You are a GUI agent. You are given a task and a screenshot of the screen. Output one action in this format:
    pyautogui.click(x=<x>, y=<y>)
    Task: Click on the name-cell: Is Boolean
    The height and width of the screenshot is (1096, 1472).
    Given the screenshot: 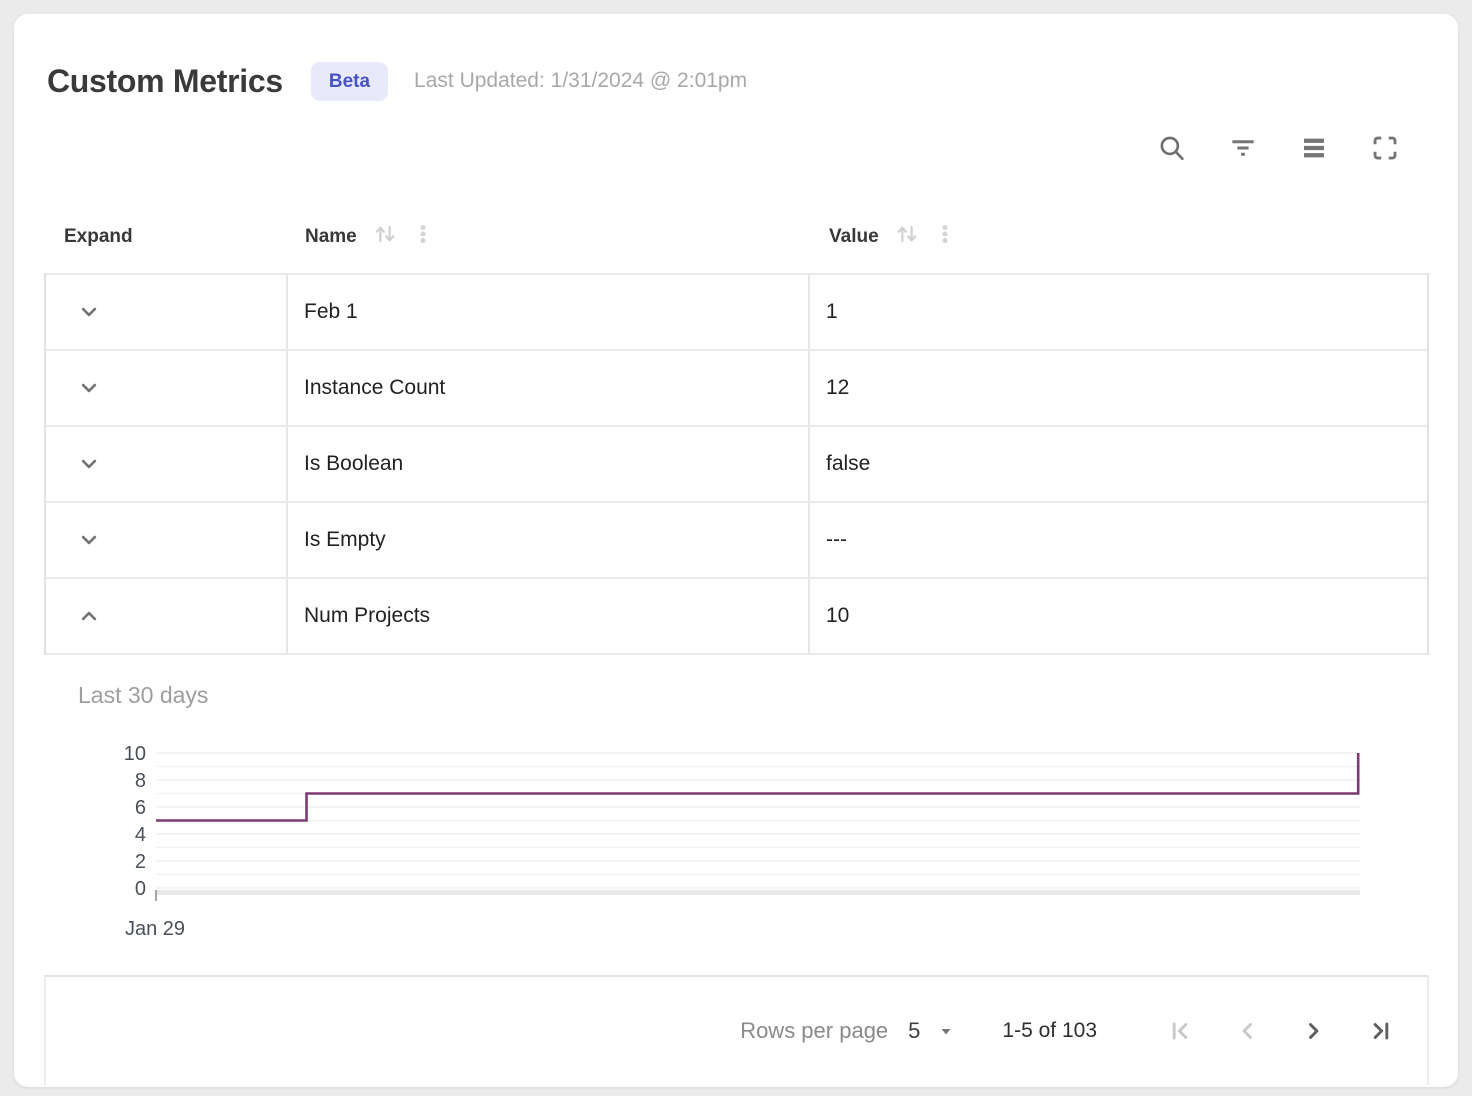 What is the action you would take?
    pyautogui.click(x=549, y=464)
    